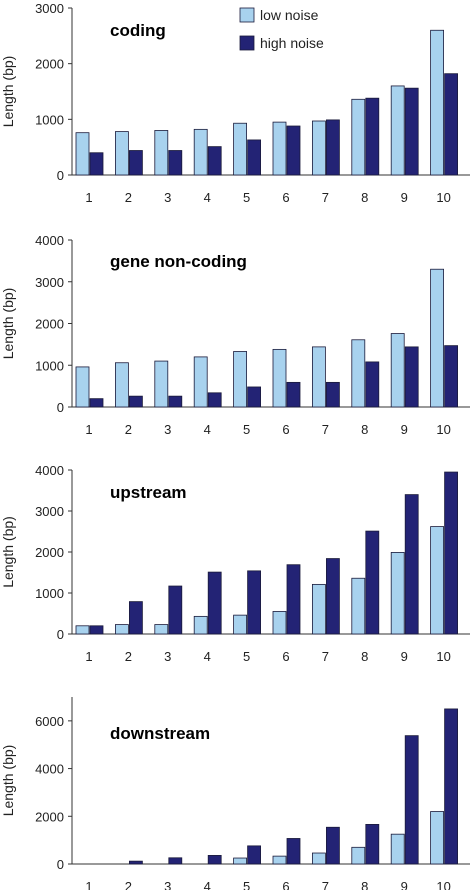 The height and width of the screenshot is (890, 474). I want to click on panel-title: downstream, so click(160, 733).